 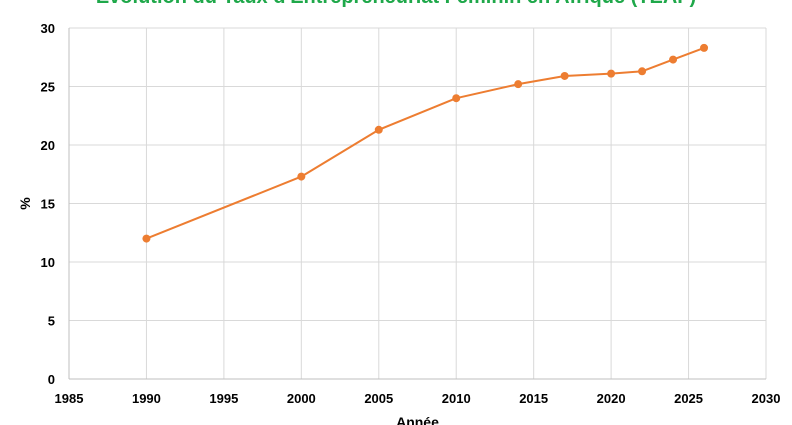 I want to click on x-tick-label: 2015, so click(x=533, y=398).